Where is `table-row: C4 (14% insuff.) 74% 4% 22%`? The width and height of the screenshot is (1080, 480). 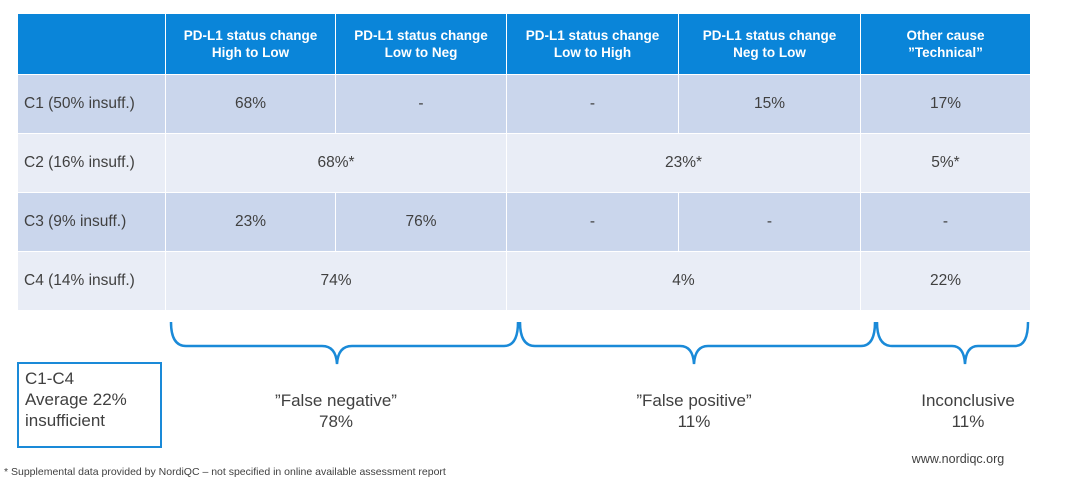 table-row: C4 (14% insuff.) 74% 4% 22% is located at coordinates (524, 281).